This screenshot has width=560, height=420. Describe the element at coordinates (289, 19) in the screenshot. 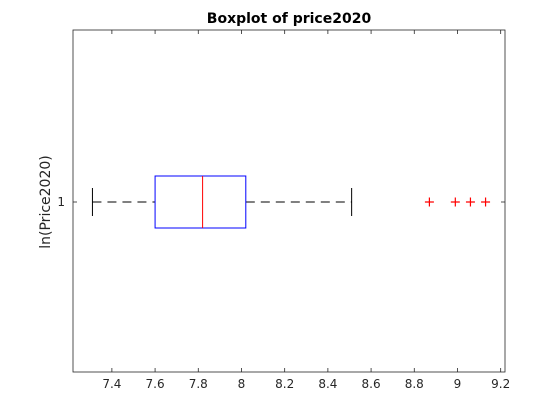

I see `chart-title: Boxplot of price2020` at that location.